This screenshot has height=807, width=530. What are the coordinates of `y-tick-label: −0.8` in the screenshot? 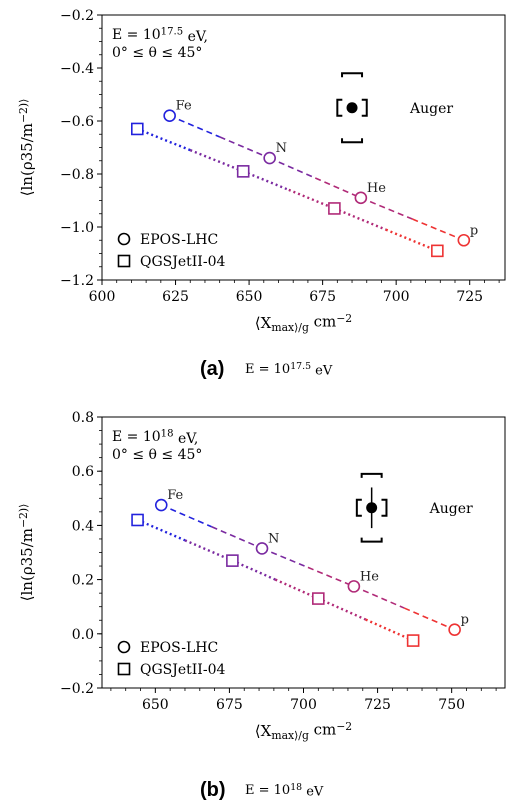 It's located at (77, 175).